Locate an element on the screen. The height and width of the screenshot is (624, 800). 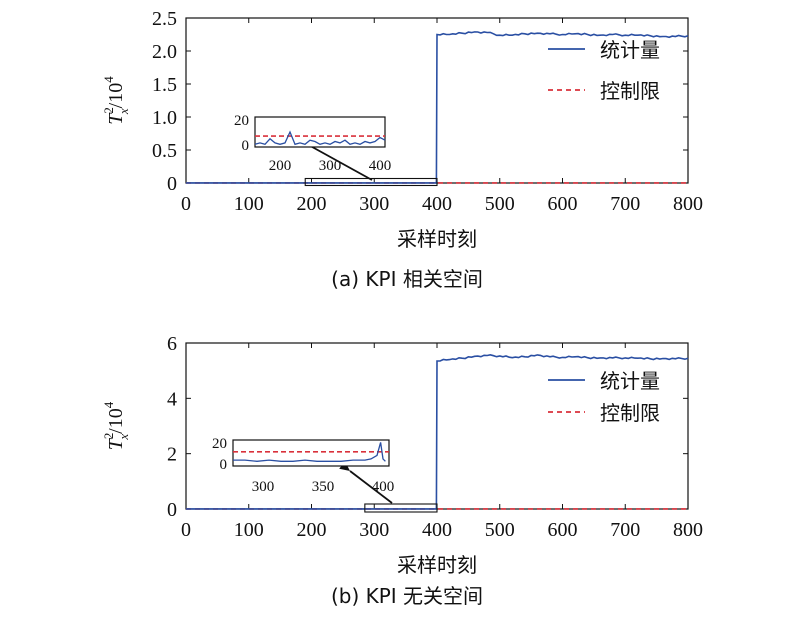
y-tick-label: 6 is located at coordinates (172, 344).